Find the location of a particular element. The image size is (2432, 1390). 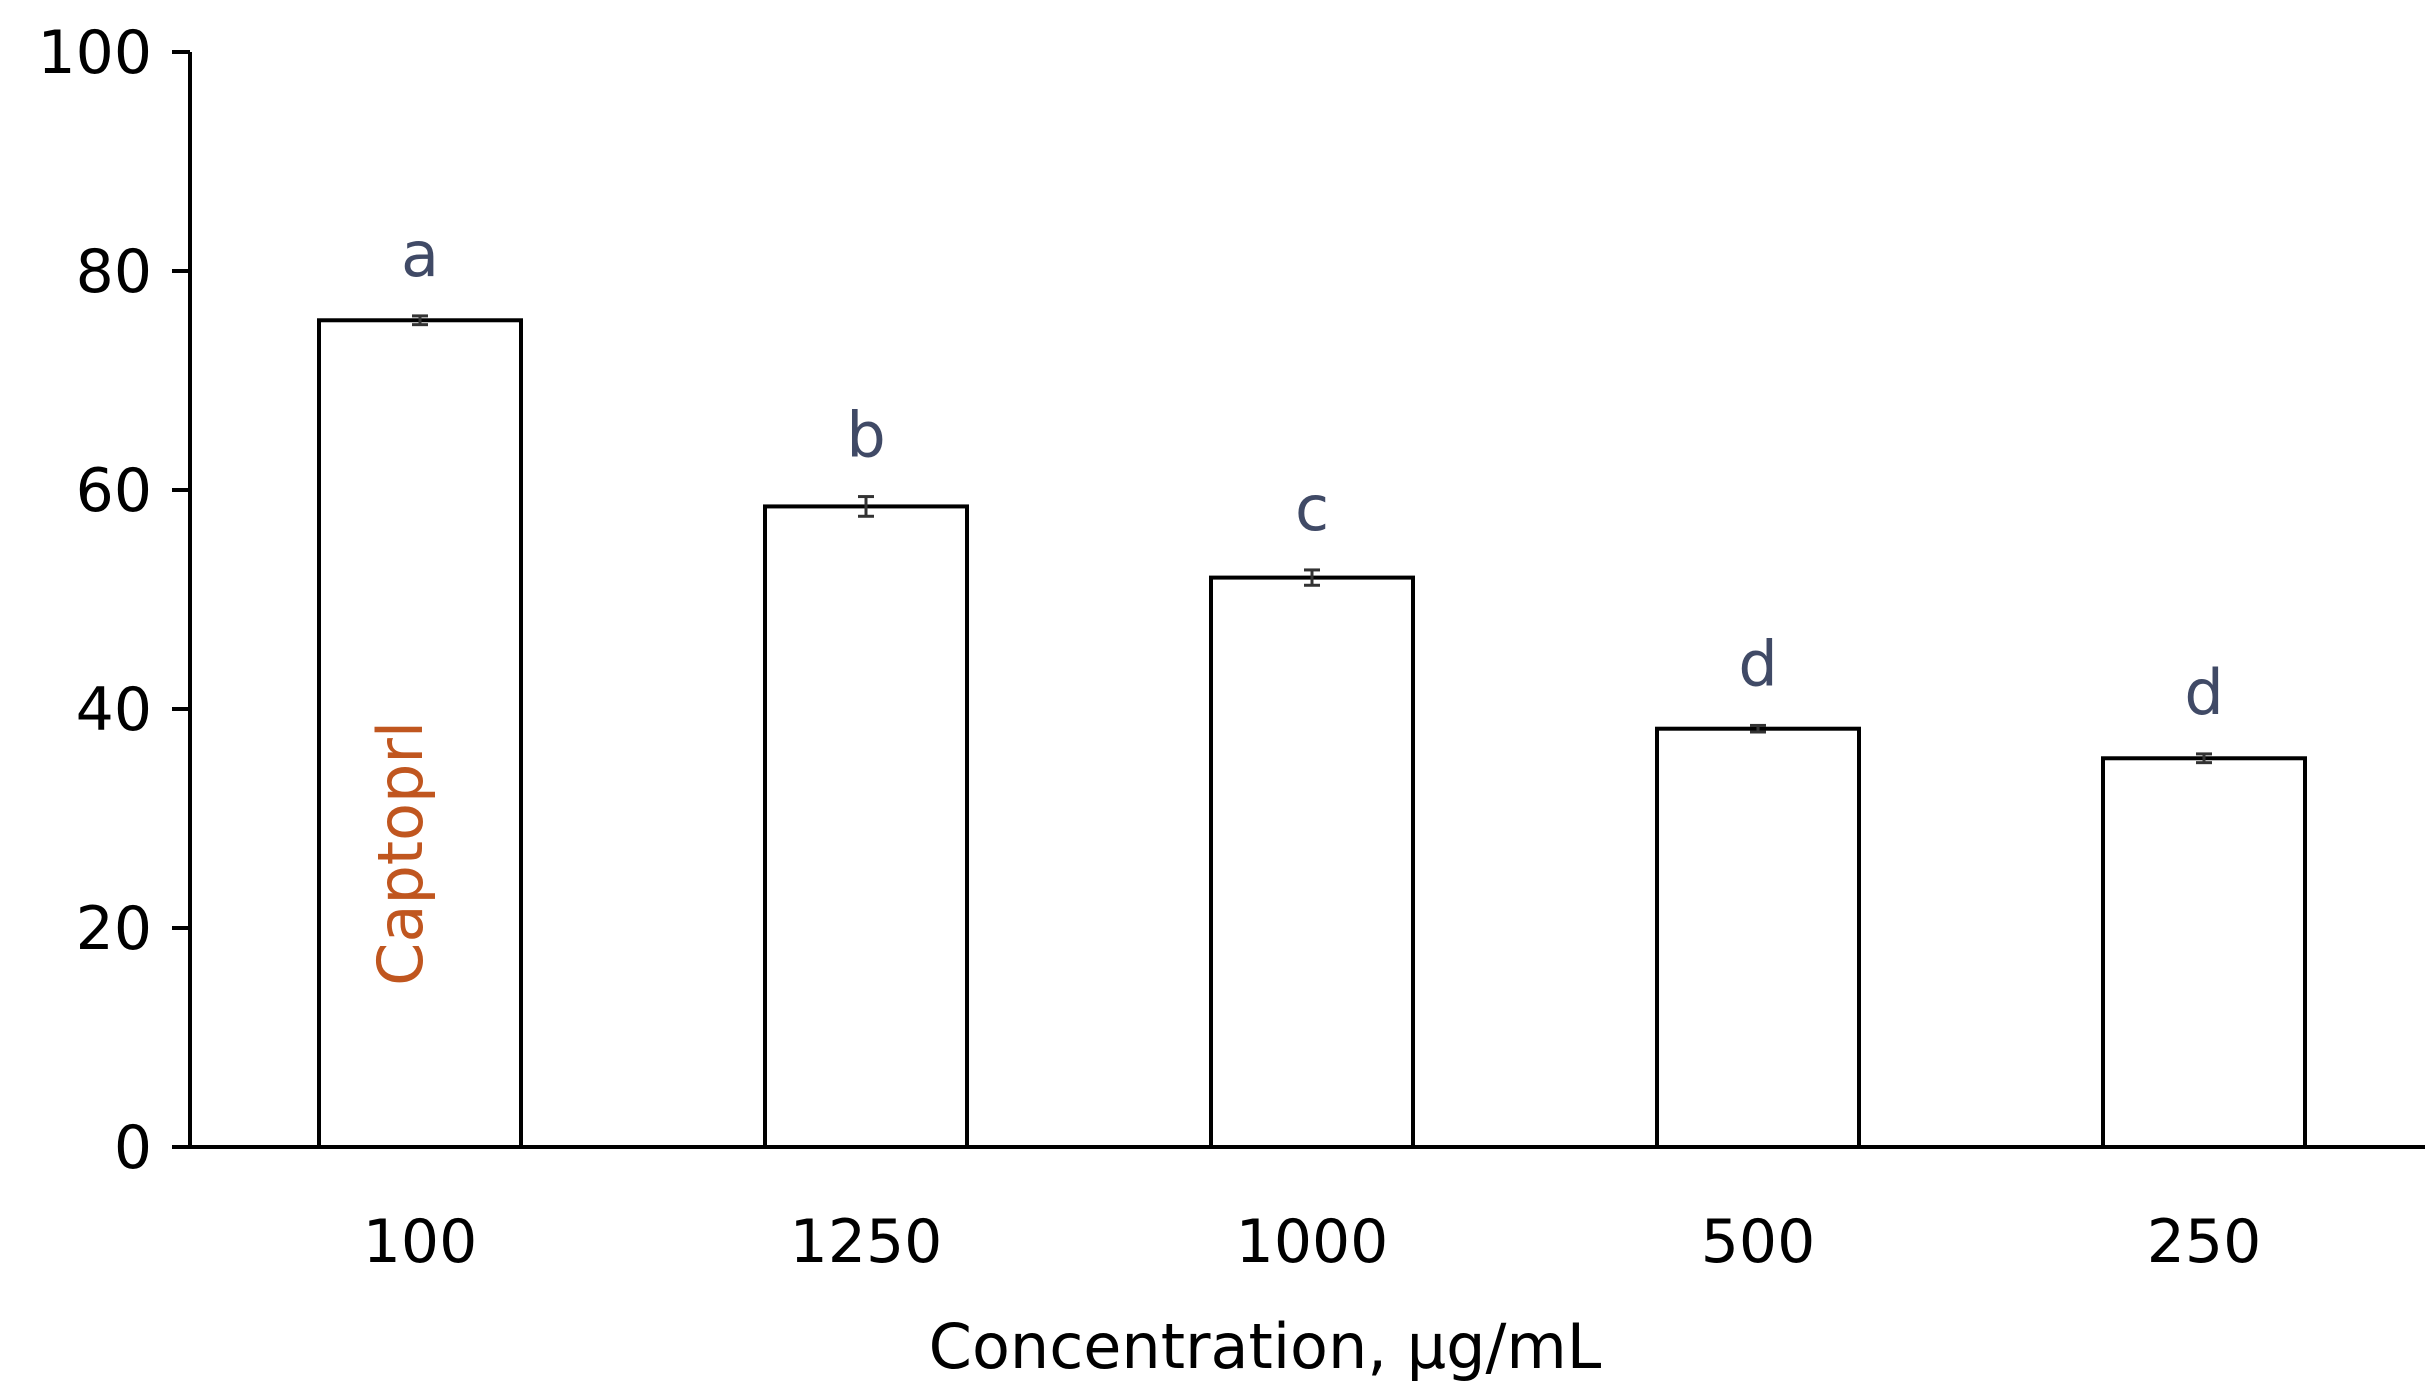

significance-letter-1250: b is located at coordinates (865, 435).